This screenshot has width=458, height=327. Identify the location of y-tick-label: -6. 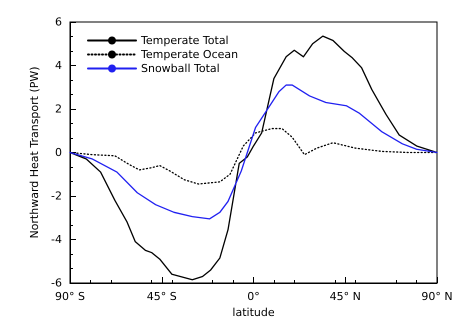
(56, 283).